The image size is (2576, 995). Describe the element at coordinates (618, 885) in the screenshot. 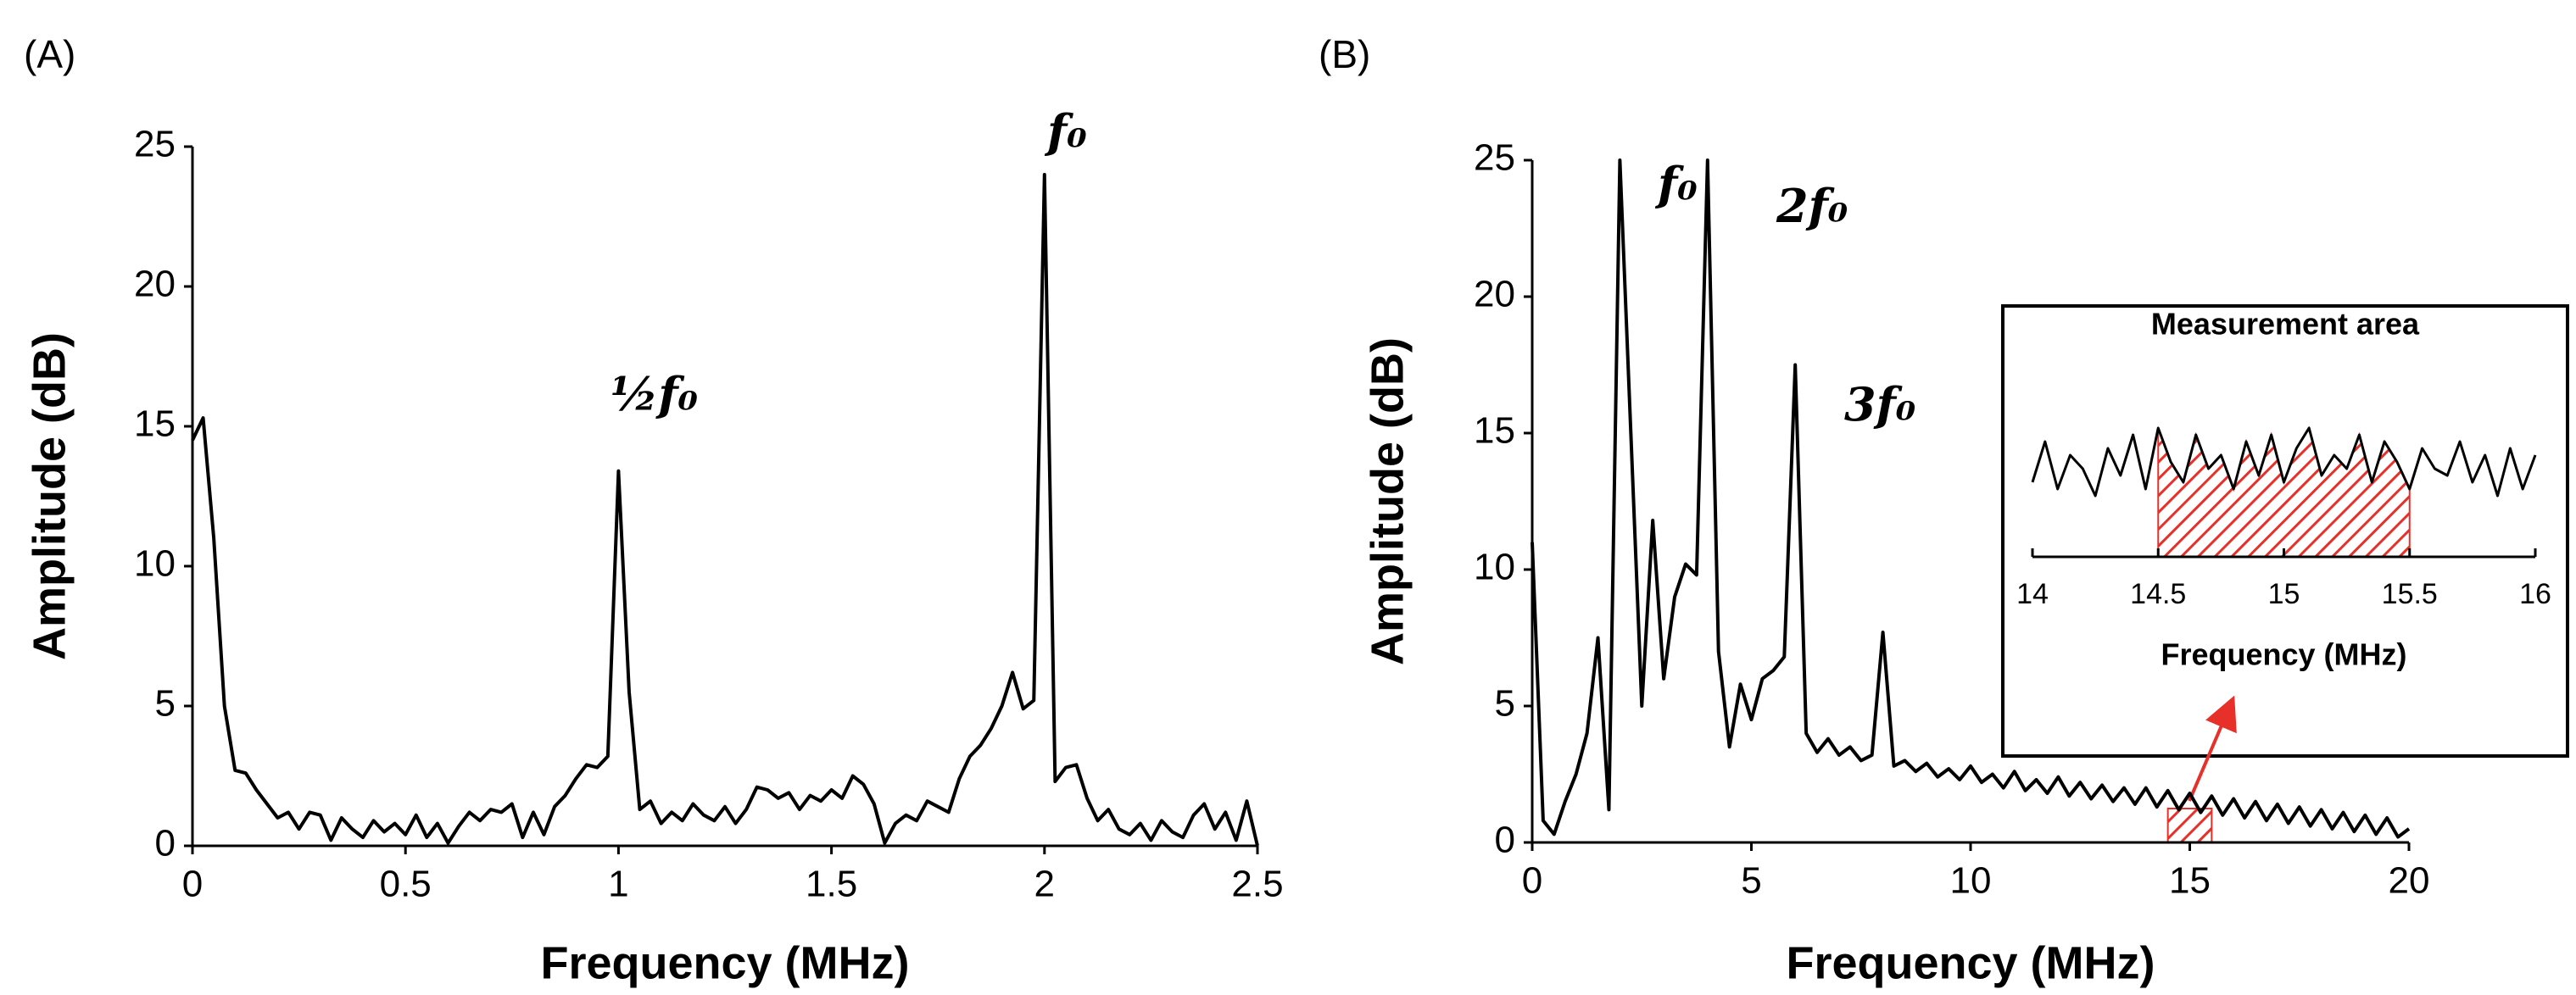

I see `x-tick-label: 1` at that location.